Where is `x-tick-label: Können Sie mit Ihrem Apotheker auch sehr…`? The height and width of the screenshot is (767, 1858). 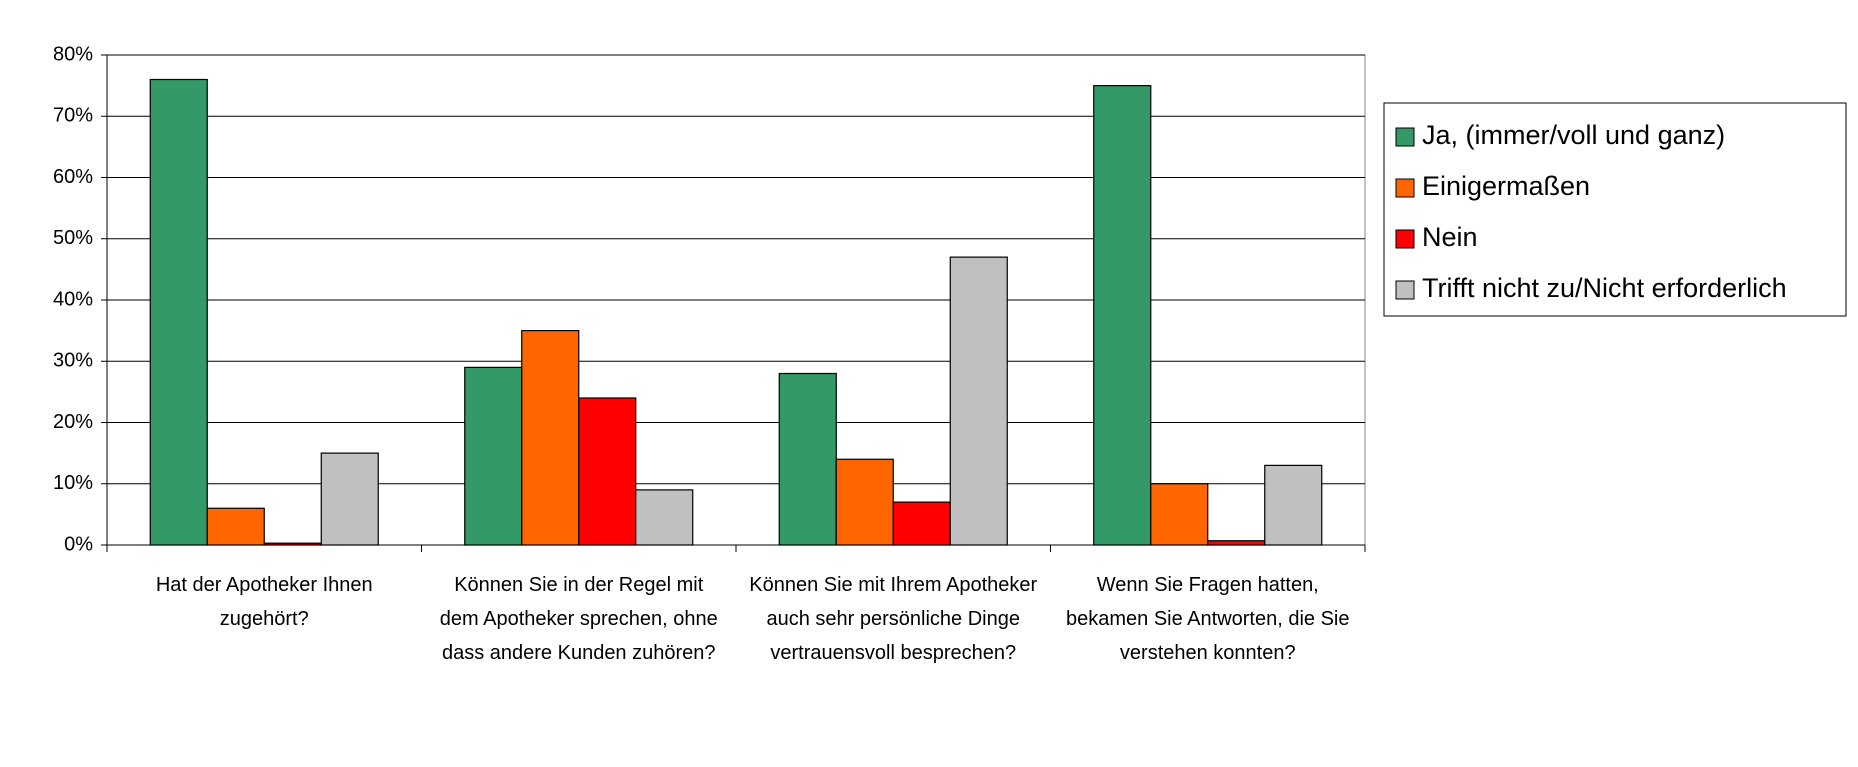
x-tick-label: Können Sie mit Ihrem Apotheker auch sehr… is located at coordinates (893, 619).